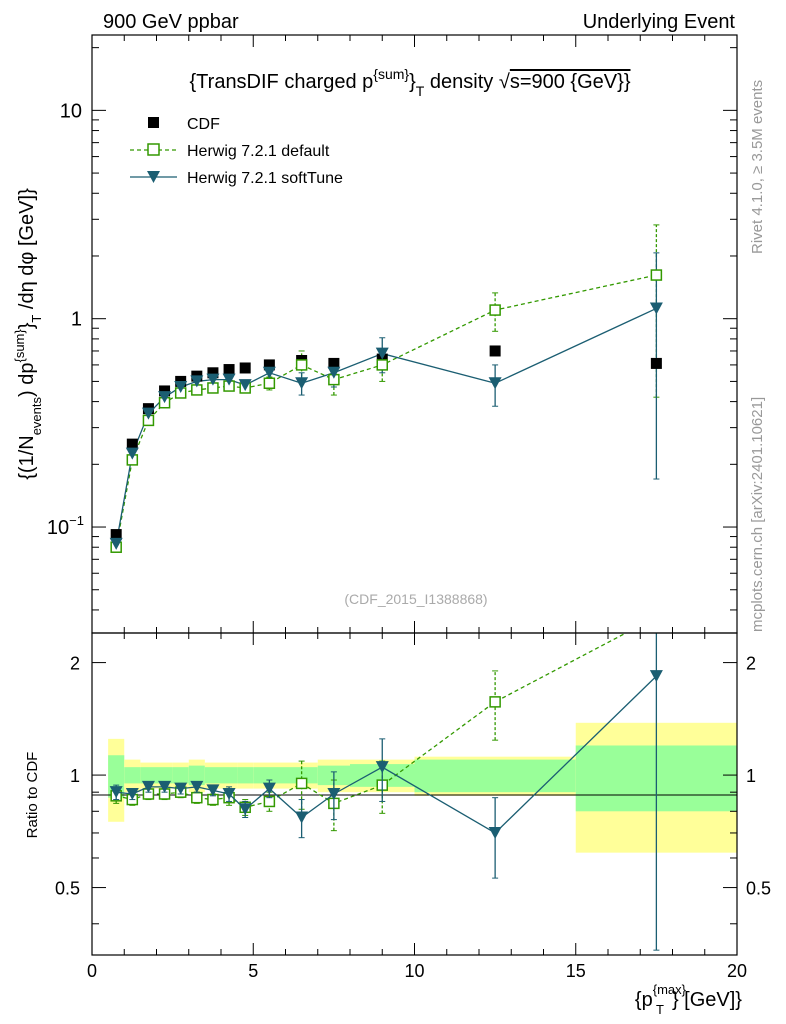 The height and width of the screenshot is (1024, 786). I want to click on main-y-tick-label: 10−1, so click(65, 526).